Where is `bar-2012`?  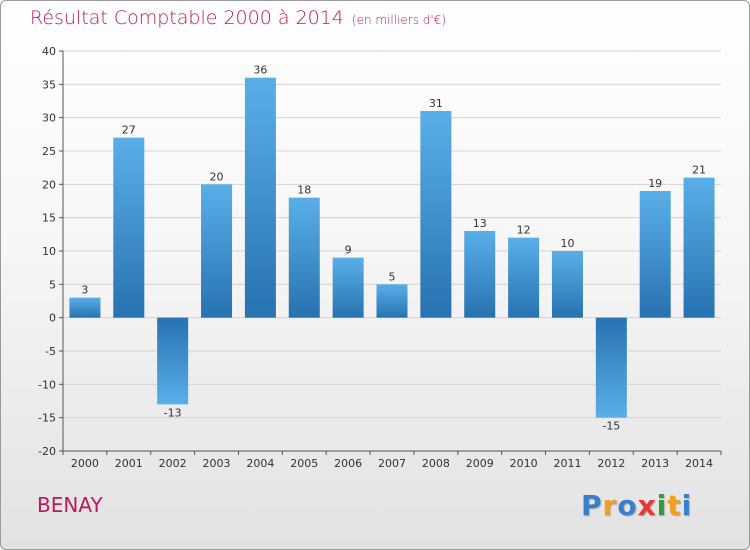
bar-2012 is located at coordinates (611, 367).